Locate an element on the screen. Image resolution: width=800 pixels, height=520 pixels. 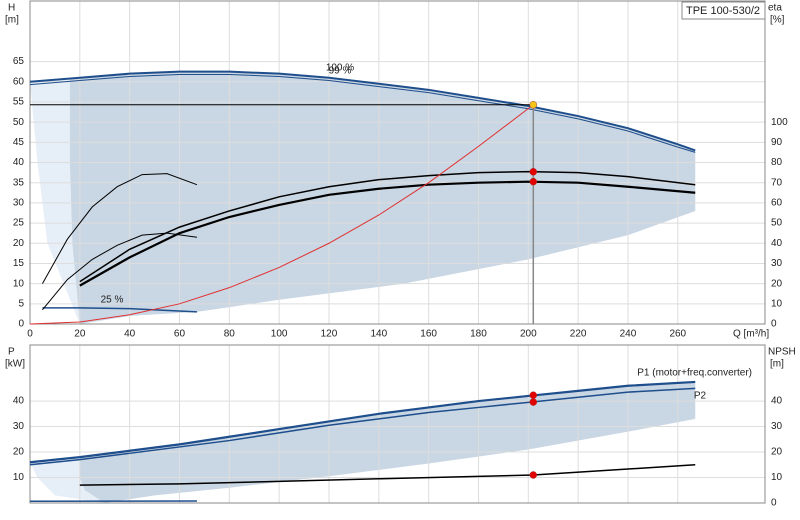
curve-label: P2 is located at coordinates (700, 396).